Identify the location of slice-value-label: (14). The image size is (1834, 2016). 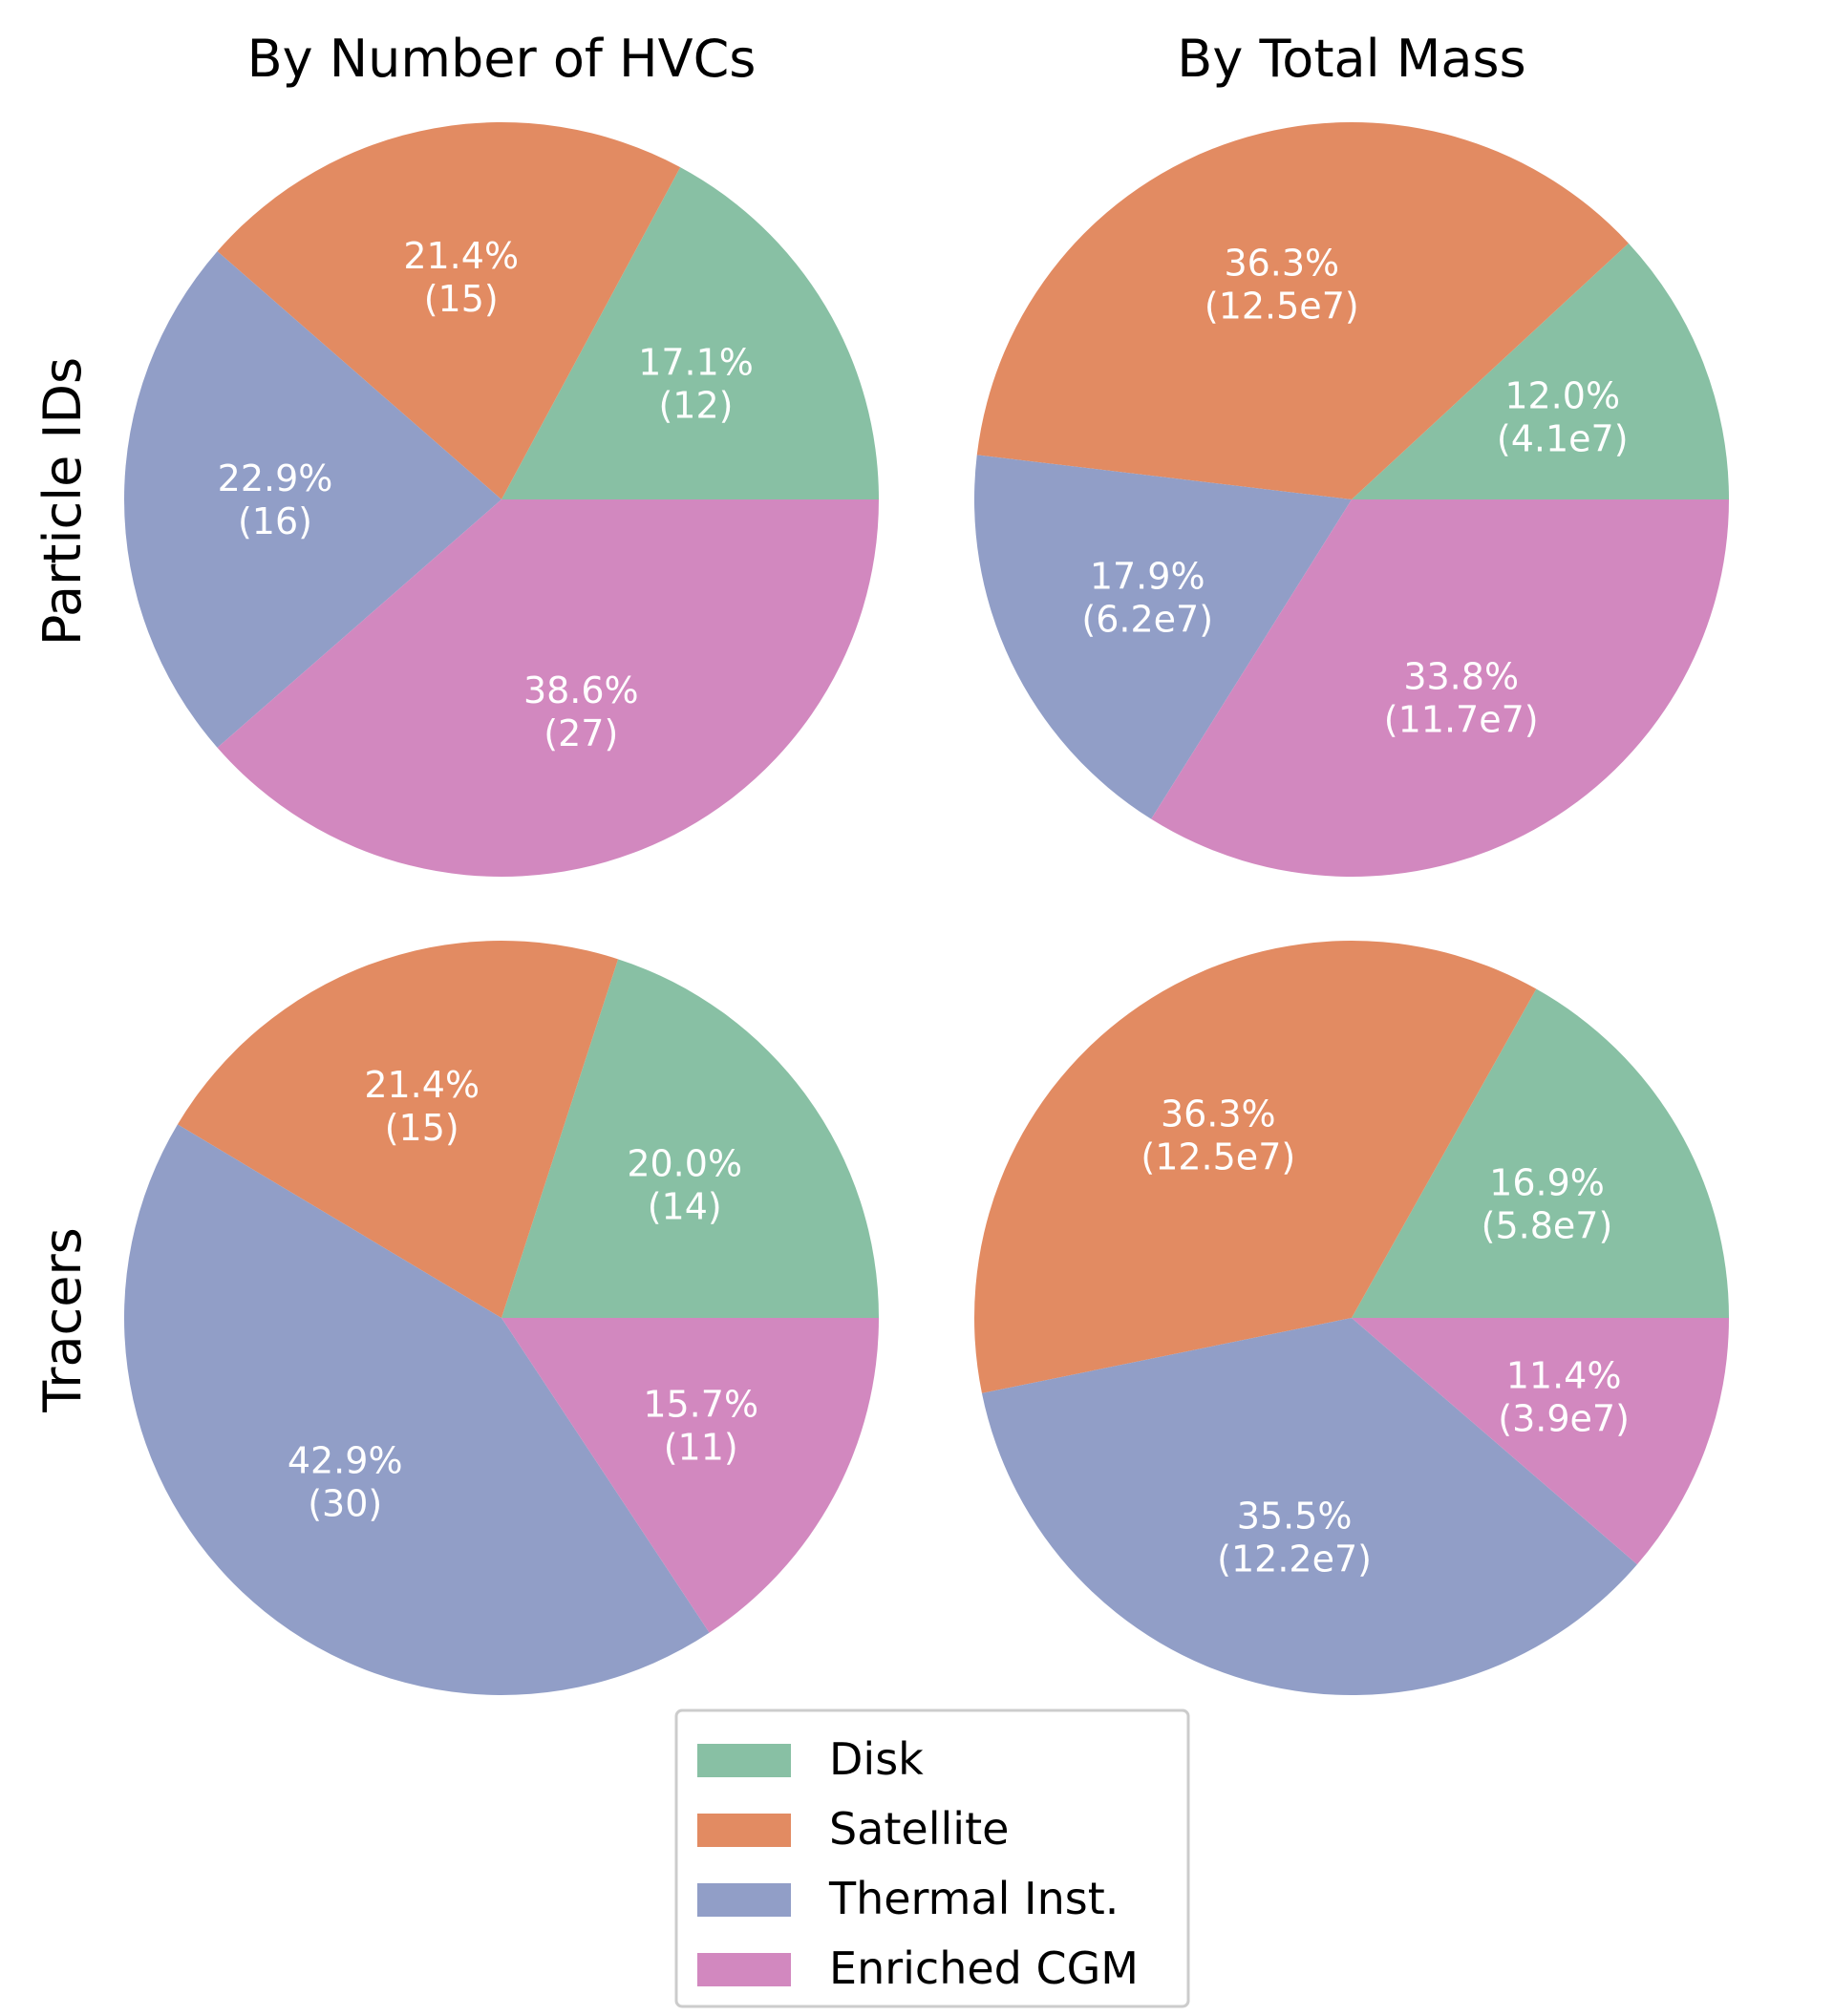
(685, 1207).